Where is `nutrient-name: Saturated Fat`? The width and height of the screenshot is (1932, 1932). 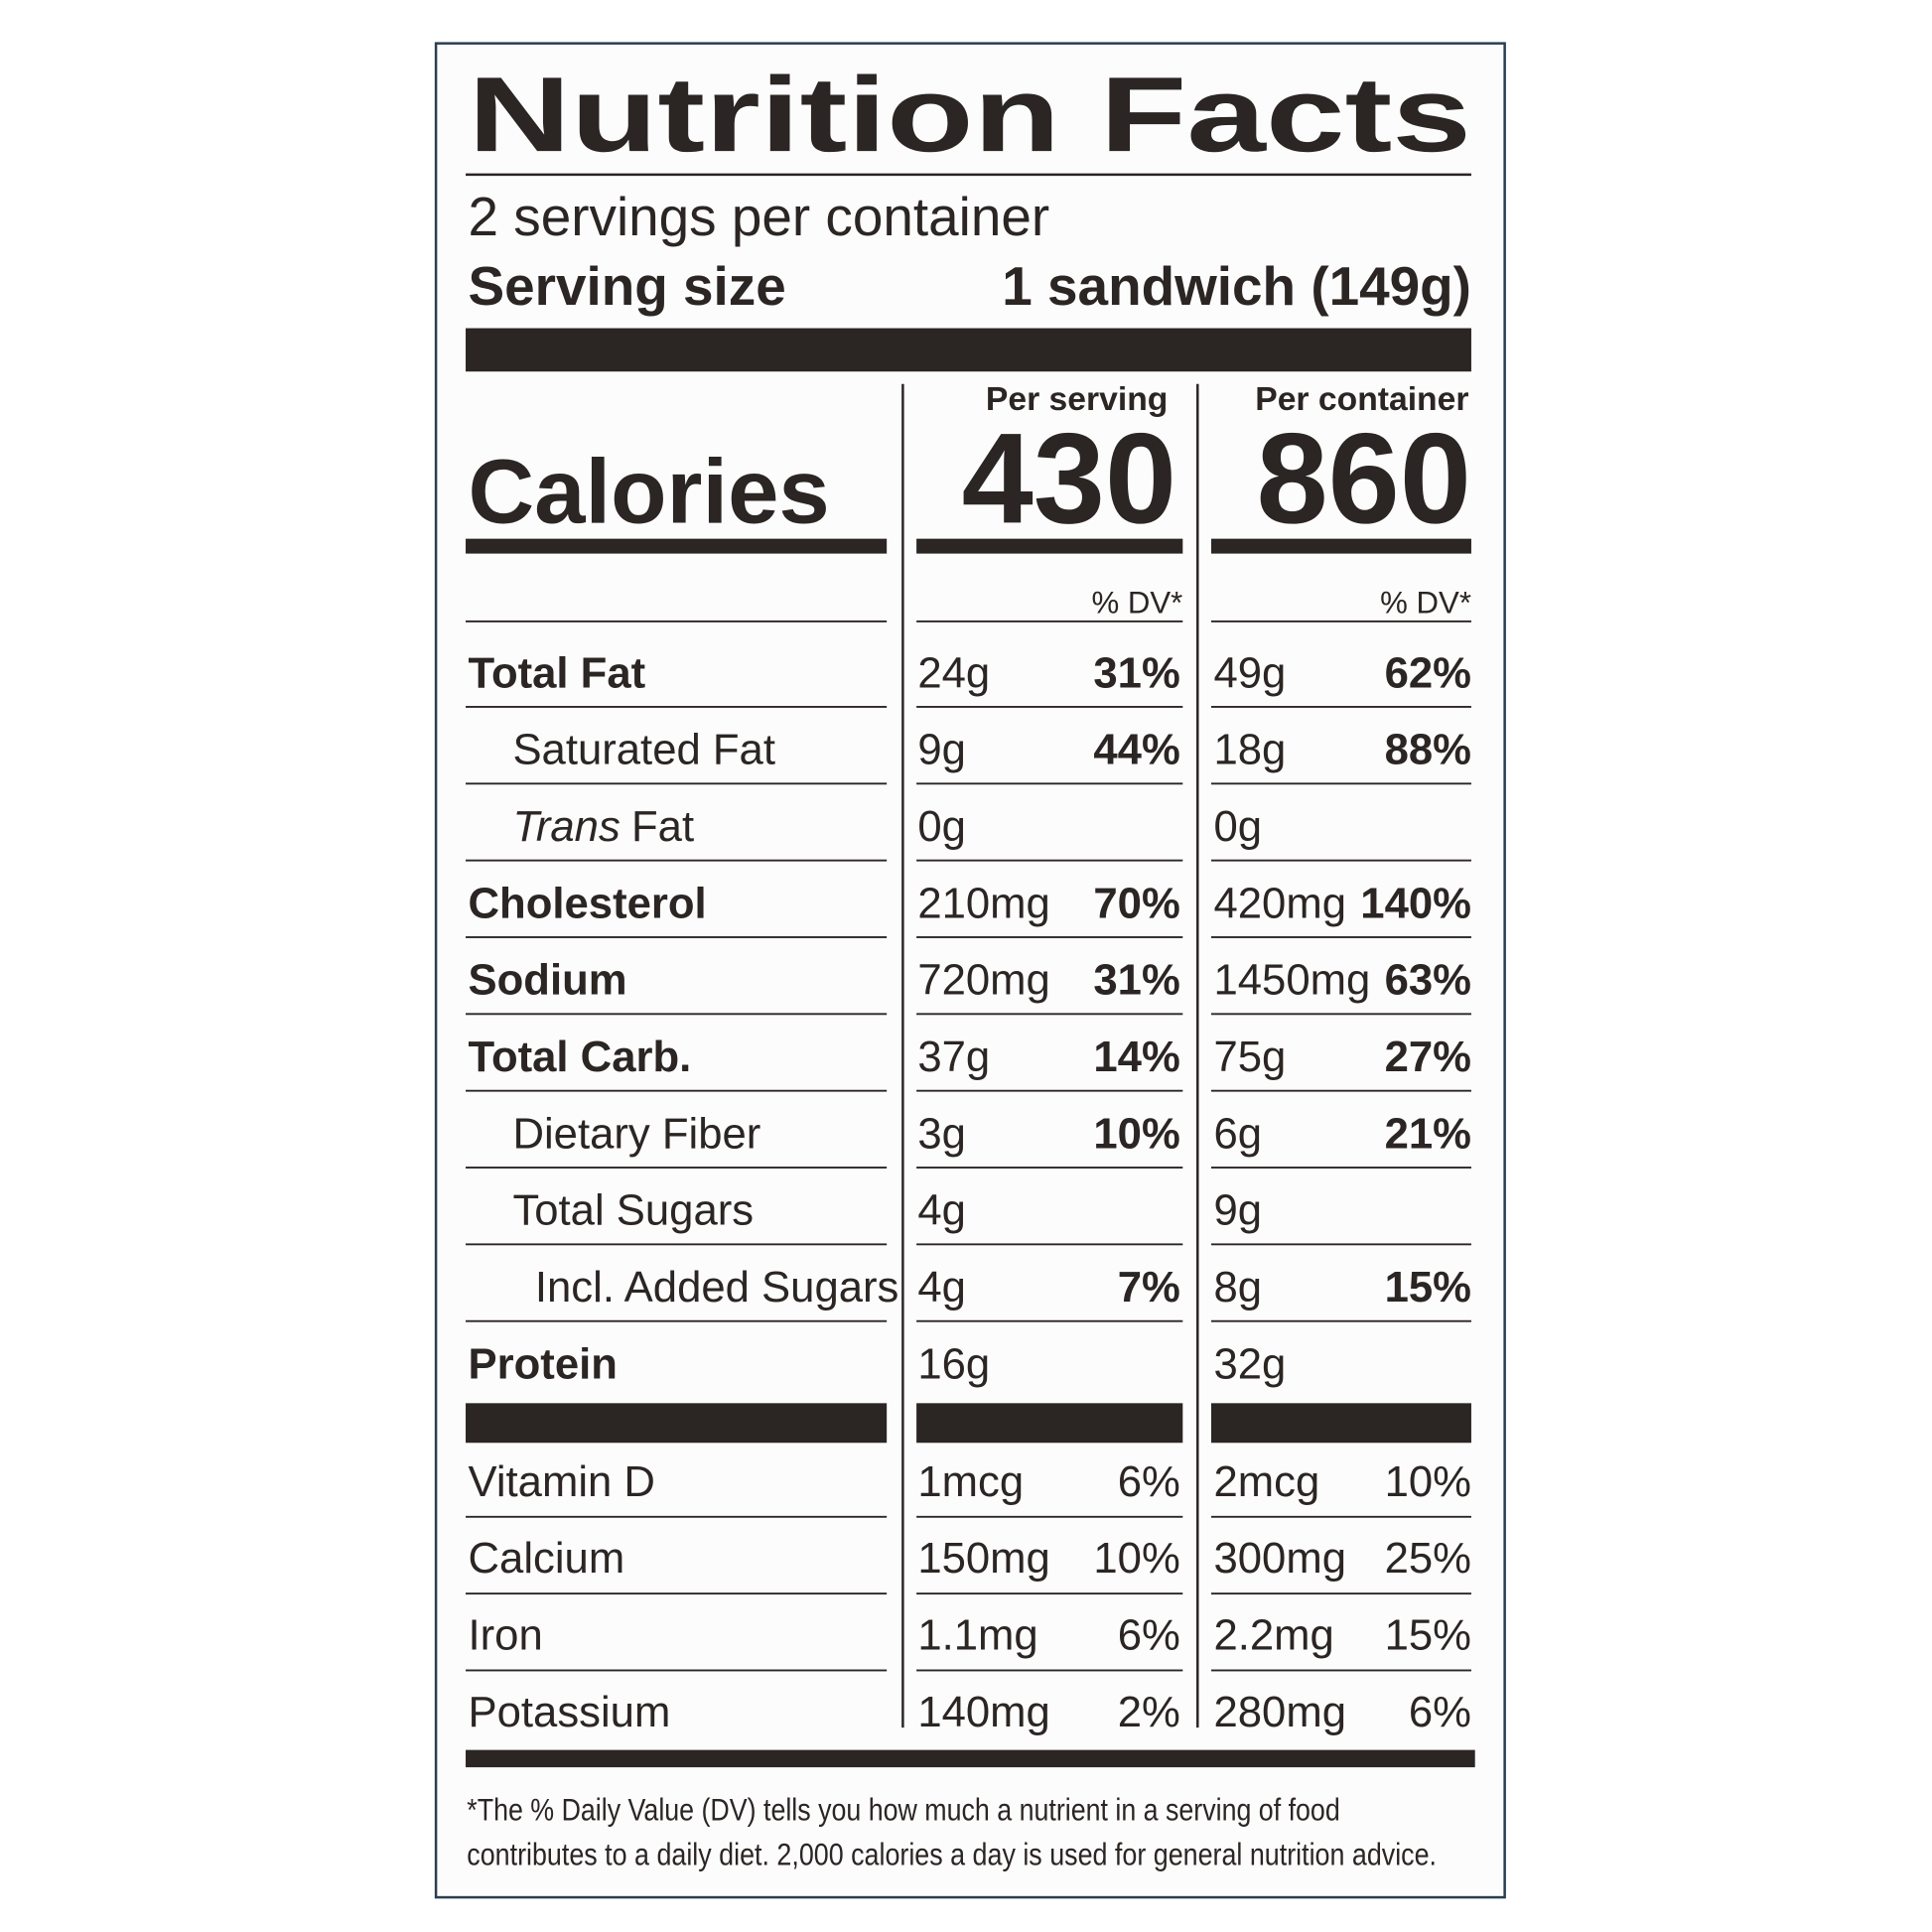 nutrient-name: Saturated Fat is located at coordinates (643, 750).